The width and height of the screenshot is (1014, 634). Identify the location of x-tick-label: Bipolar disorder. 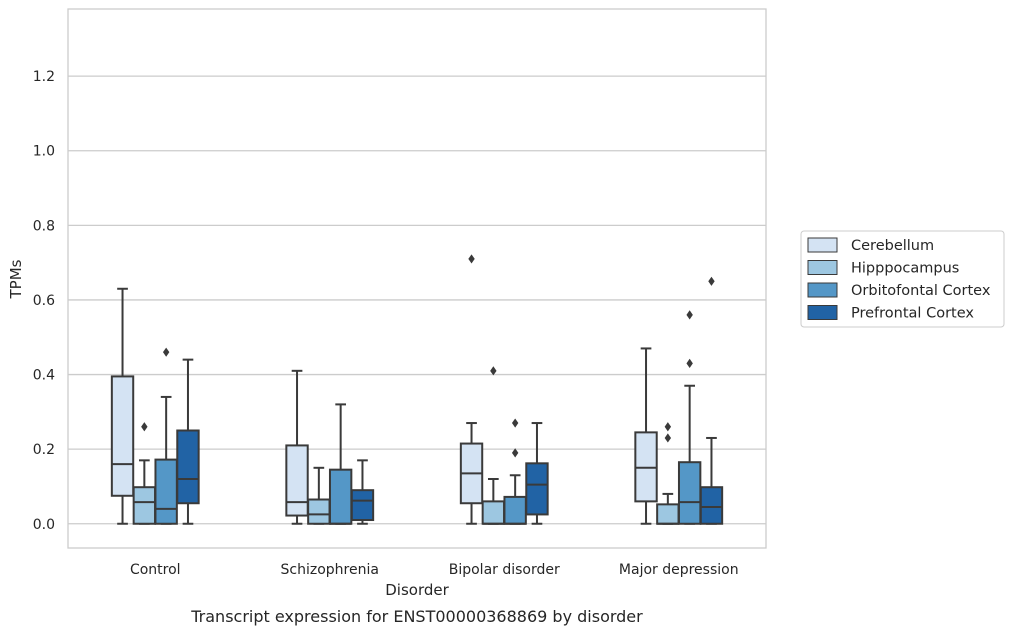
(504, 570).